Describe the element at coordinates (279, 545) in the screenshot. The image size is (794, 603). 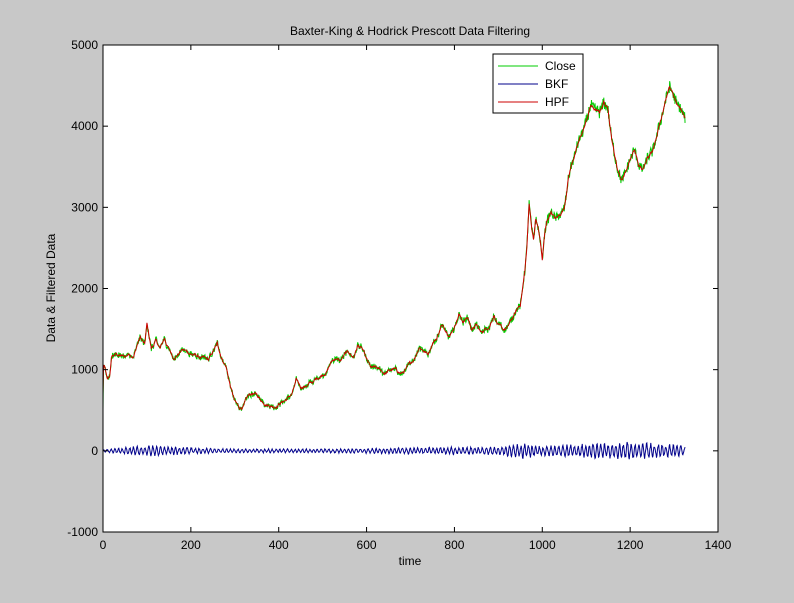
I see `x-tick-label: 400` at that location.